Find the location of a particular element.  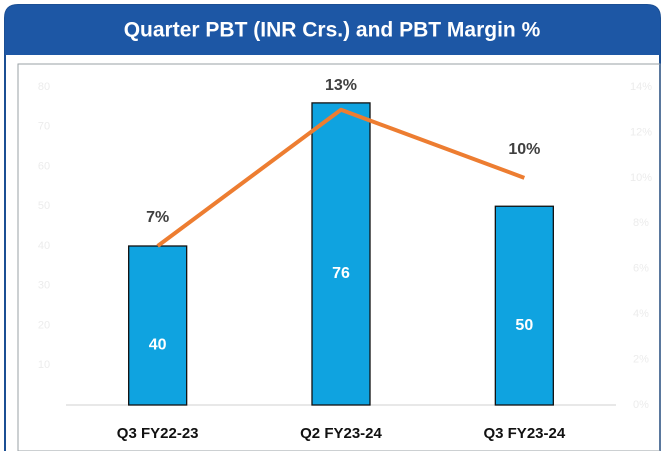

x-tick-label: Q3 FY22-23 is located at coordinates (158, 433).